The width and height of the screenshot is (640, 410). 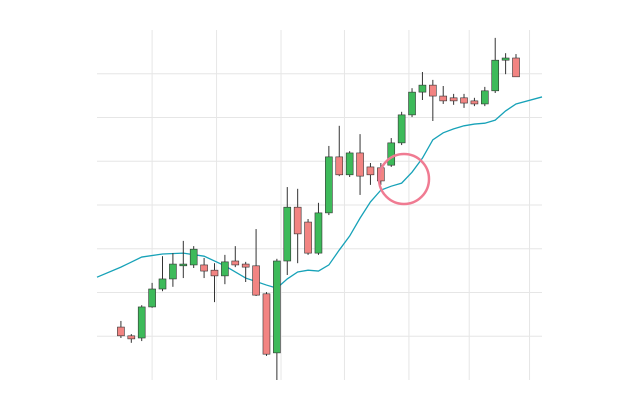 What do you see at coordinates (404, 179) in the screenshot?
I see `highlight-circle` at bounding box center [404, 179].